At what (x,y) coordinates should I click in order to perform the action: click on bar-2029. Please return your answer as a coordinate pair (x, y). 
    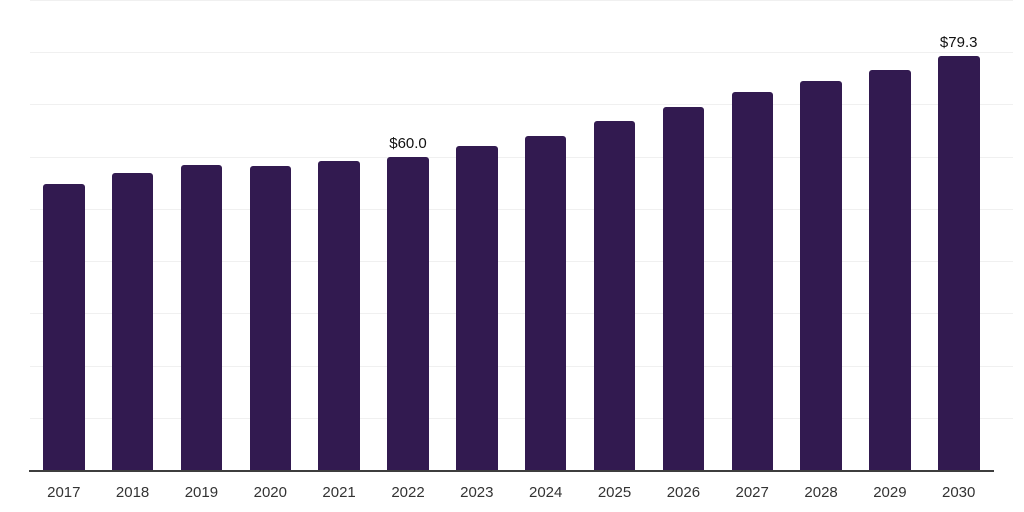
    Looking at the image, I should click on (890, 270).